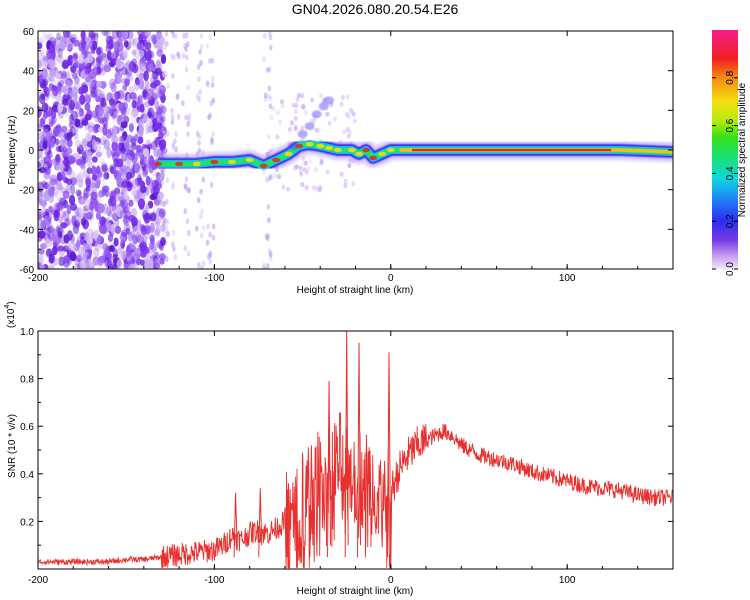 The image size is (750, 600). What do you see at coordinates (10, 314) in the screenshot?
I see `svg-text: (x104)` at bounding box center [10, 314].